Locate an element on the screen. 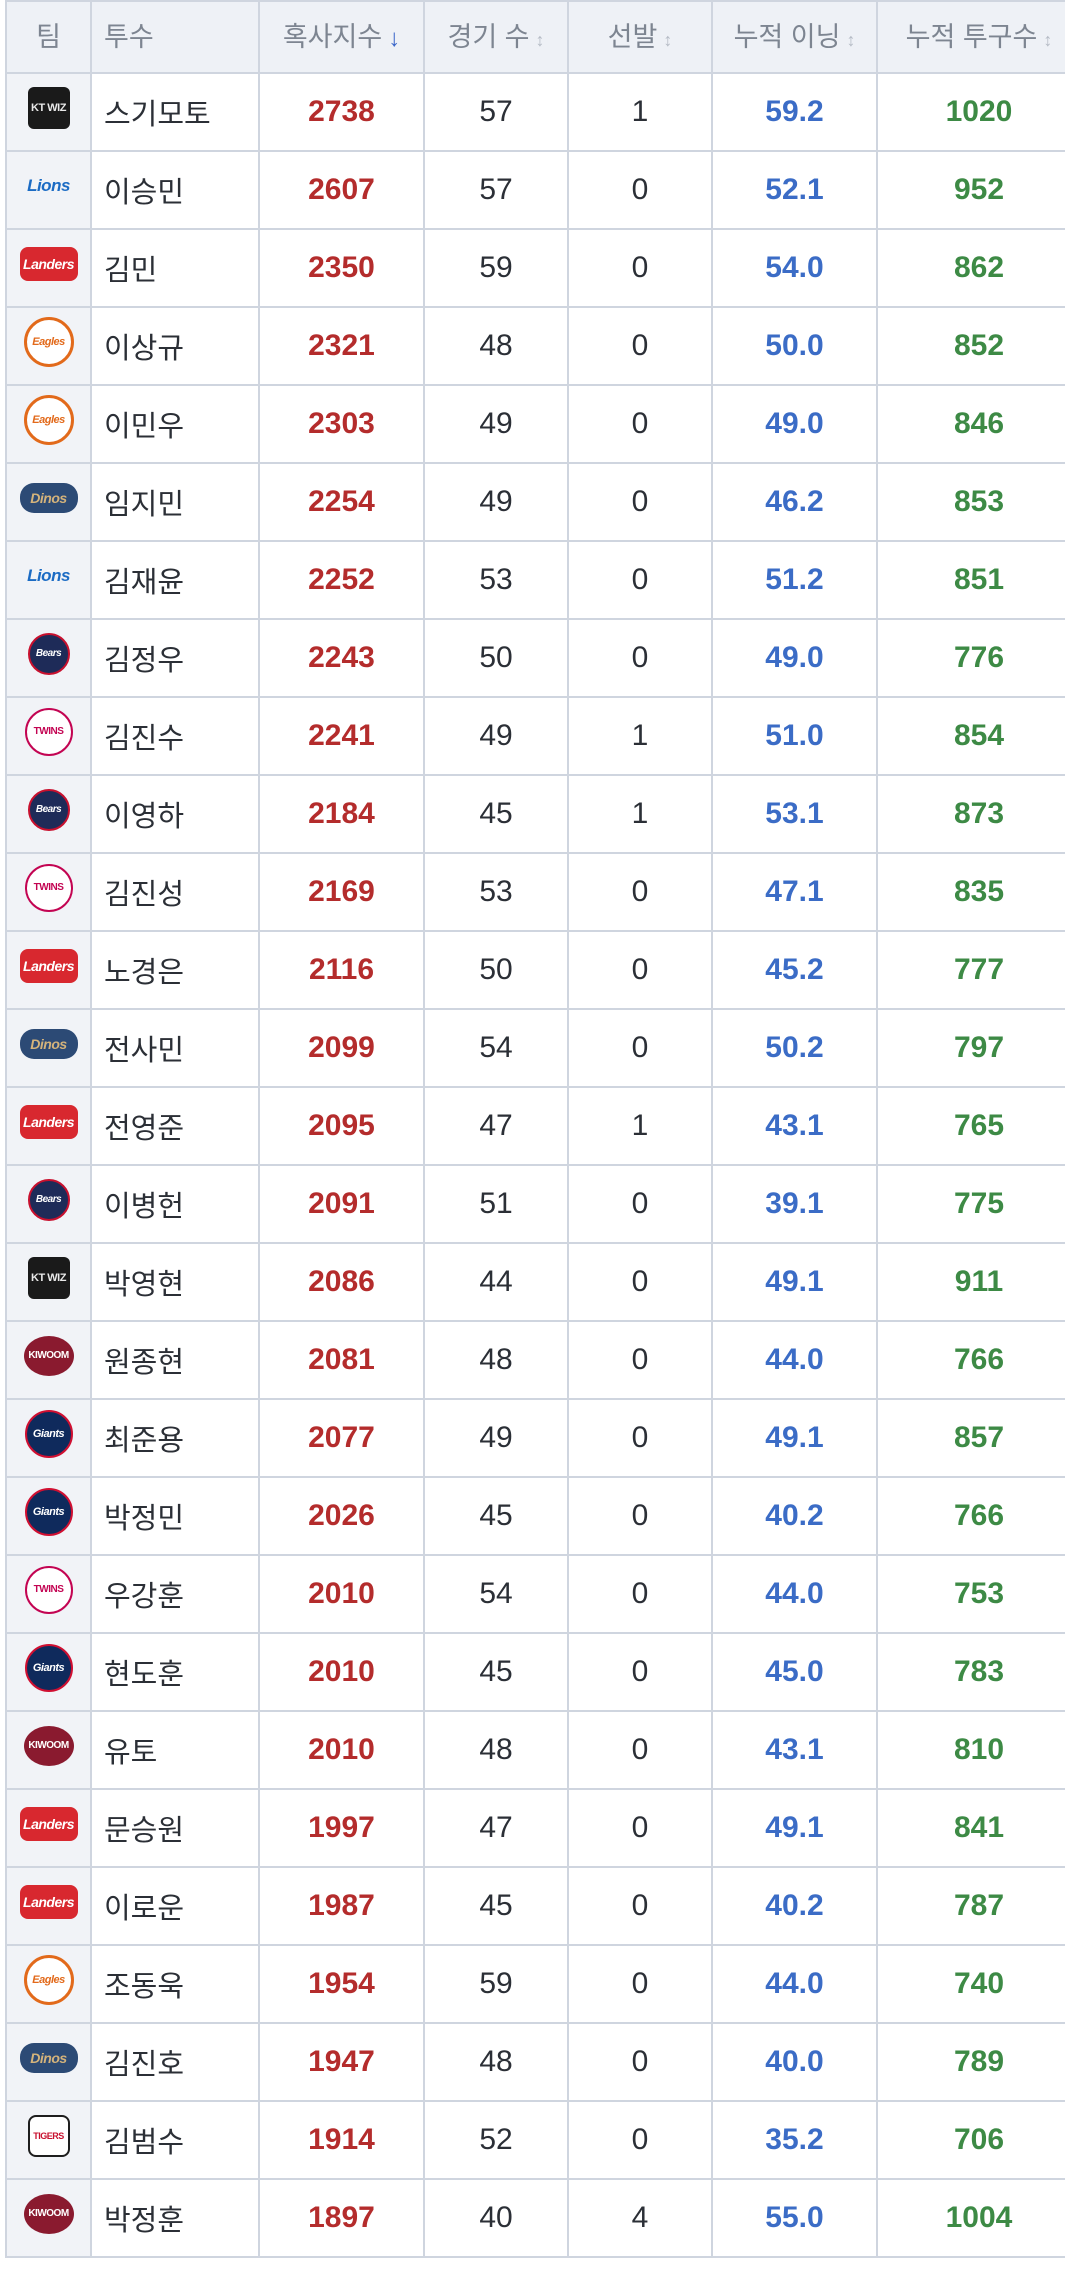  pitcher-name: 김정우 is located at coordinates (175, 658).